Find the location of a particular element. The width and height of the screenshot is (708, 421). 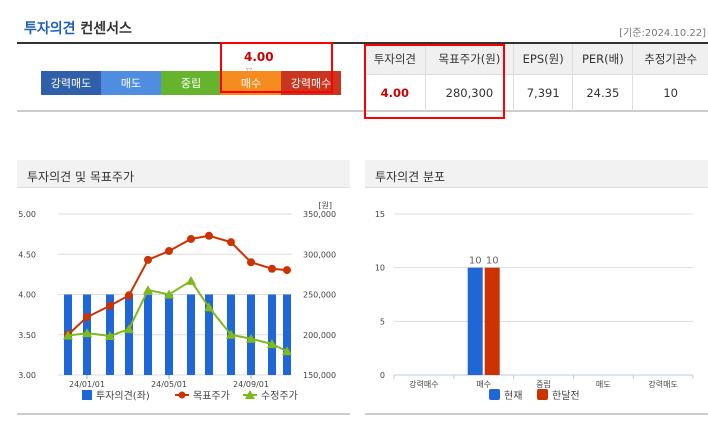

eps-cell: 7,391 is located at coordinates (543, 92).